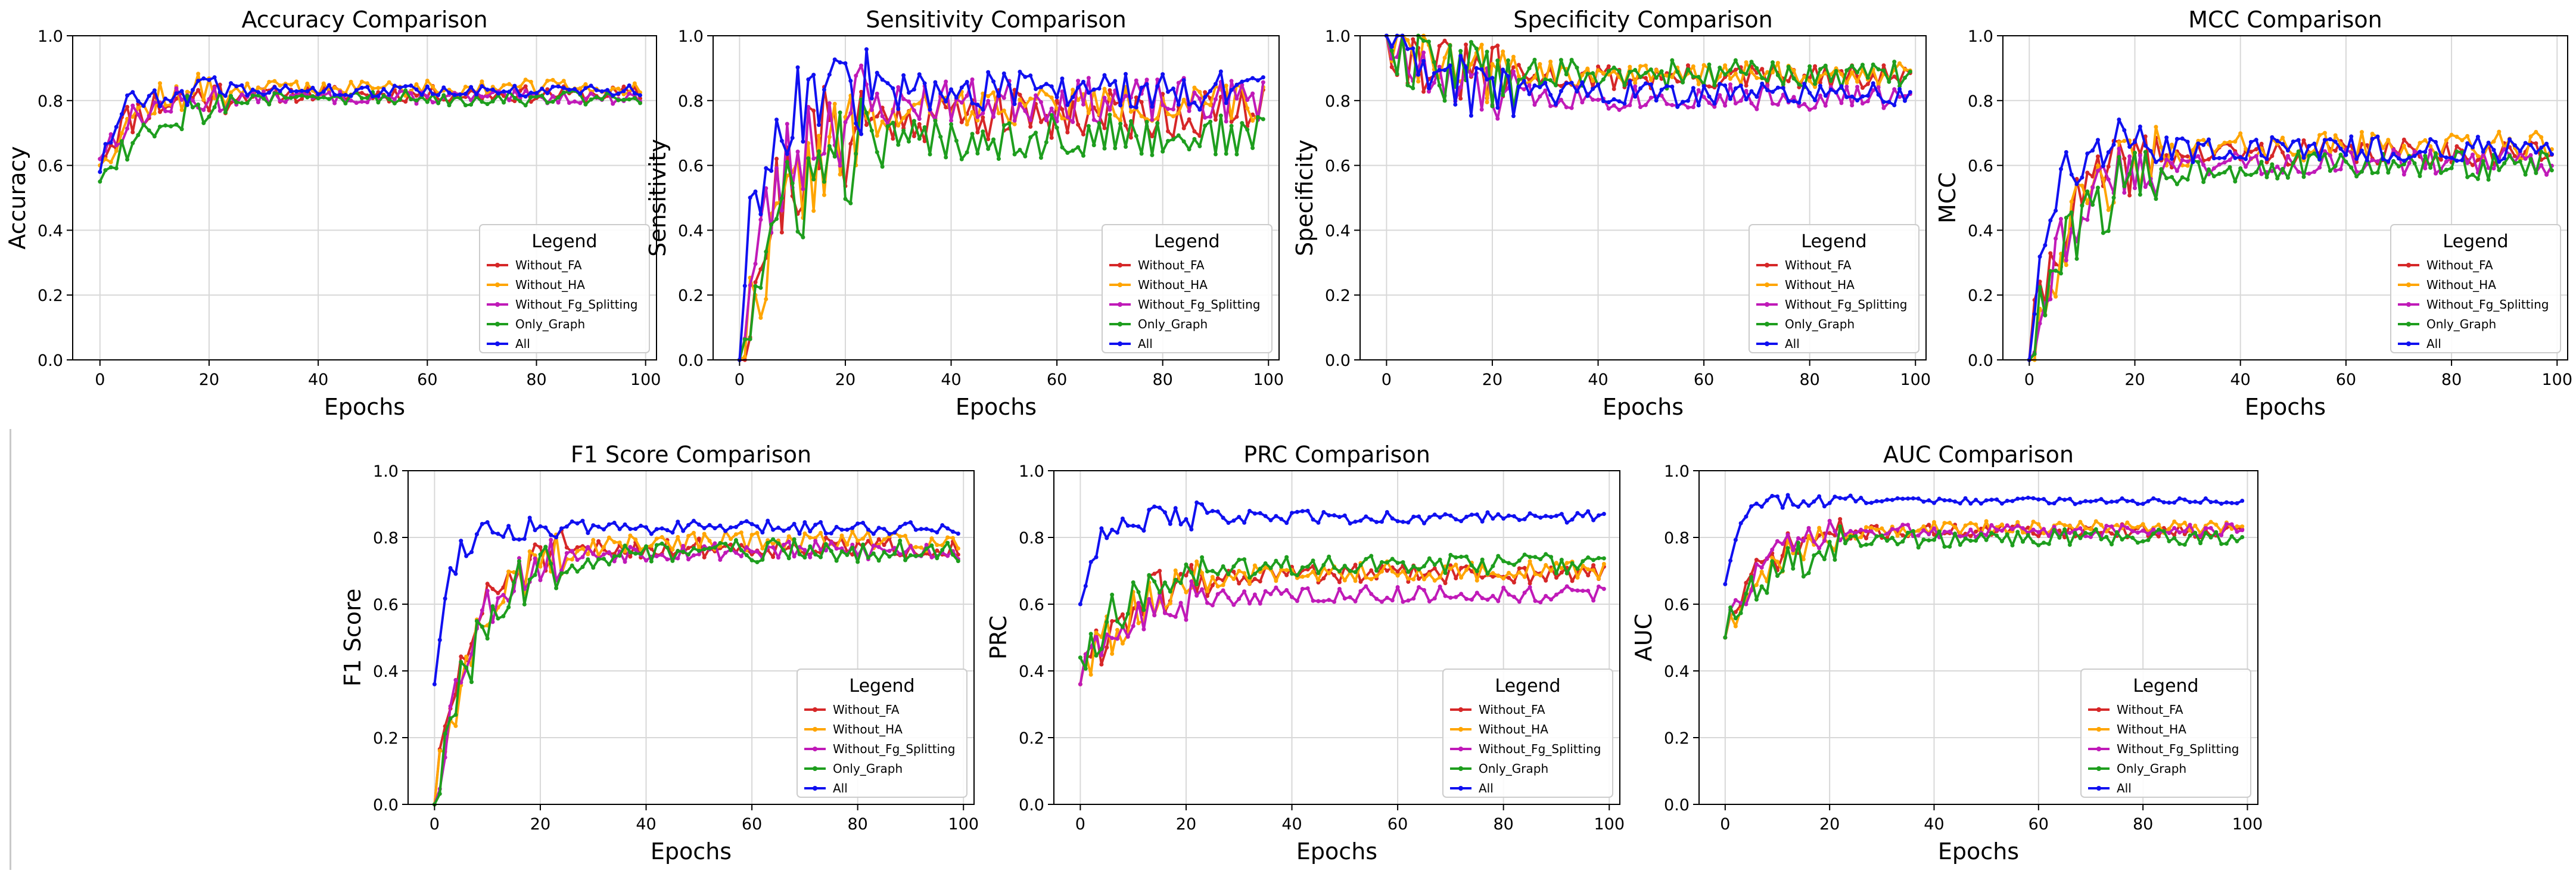 Image resolution: width=2576 pixels, height=886 pixels. What do you see at coordinates (691, 101) in the screenshot?
I see `y-tick-label: 0.8` at bounding box center [691, 101].